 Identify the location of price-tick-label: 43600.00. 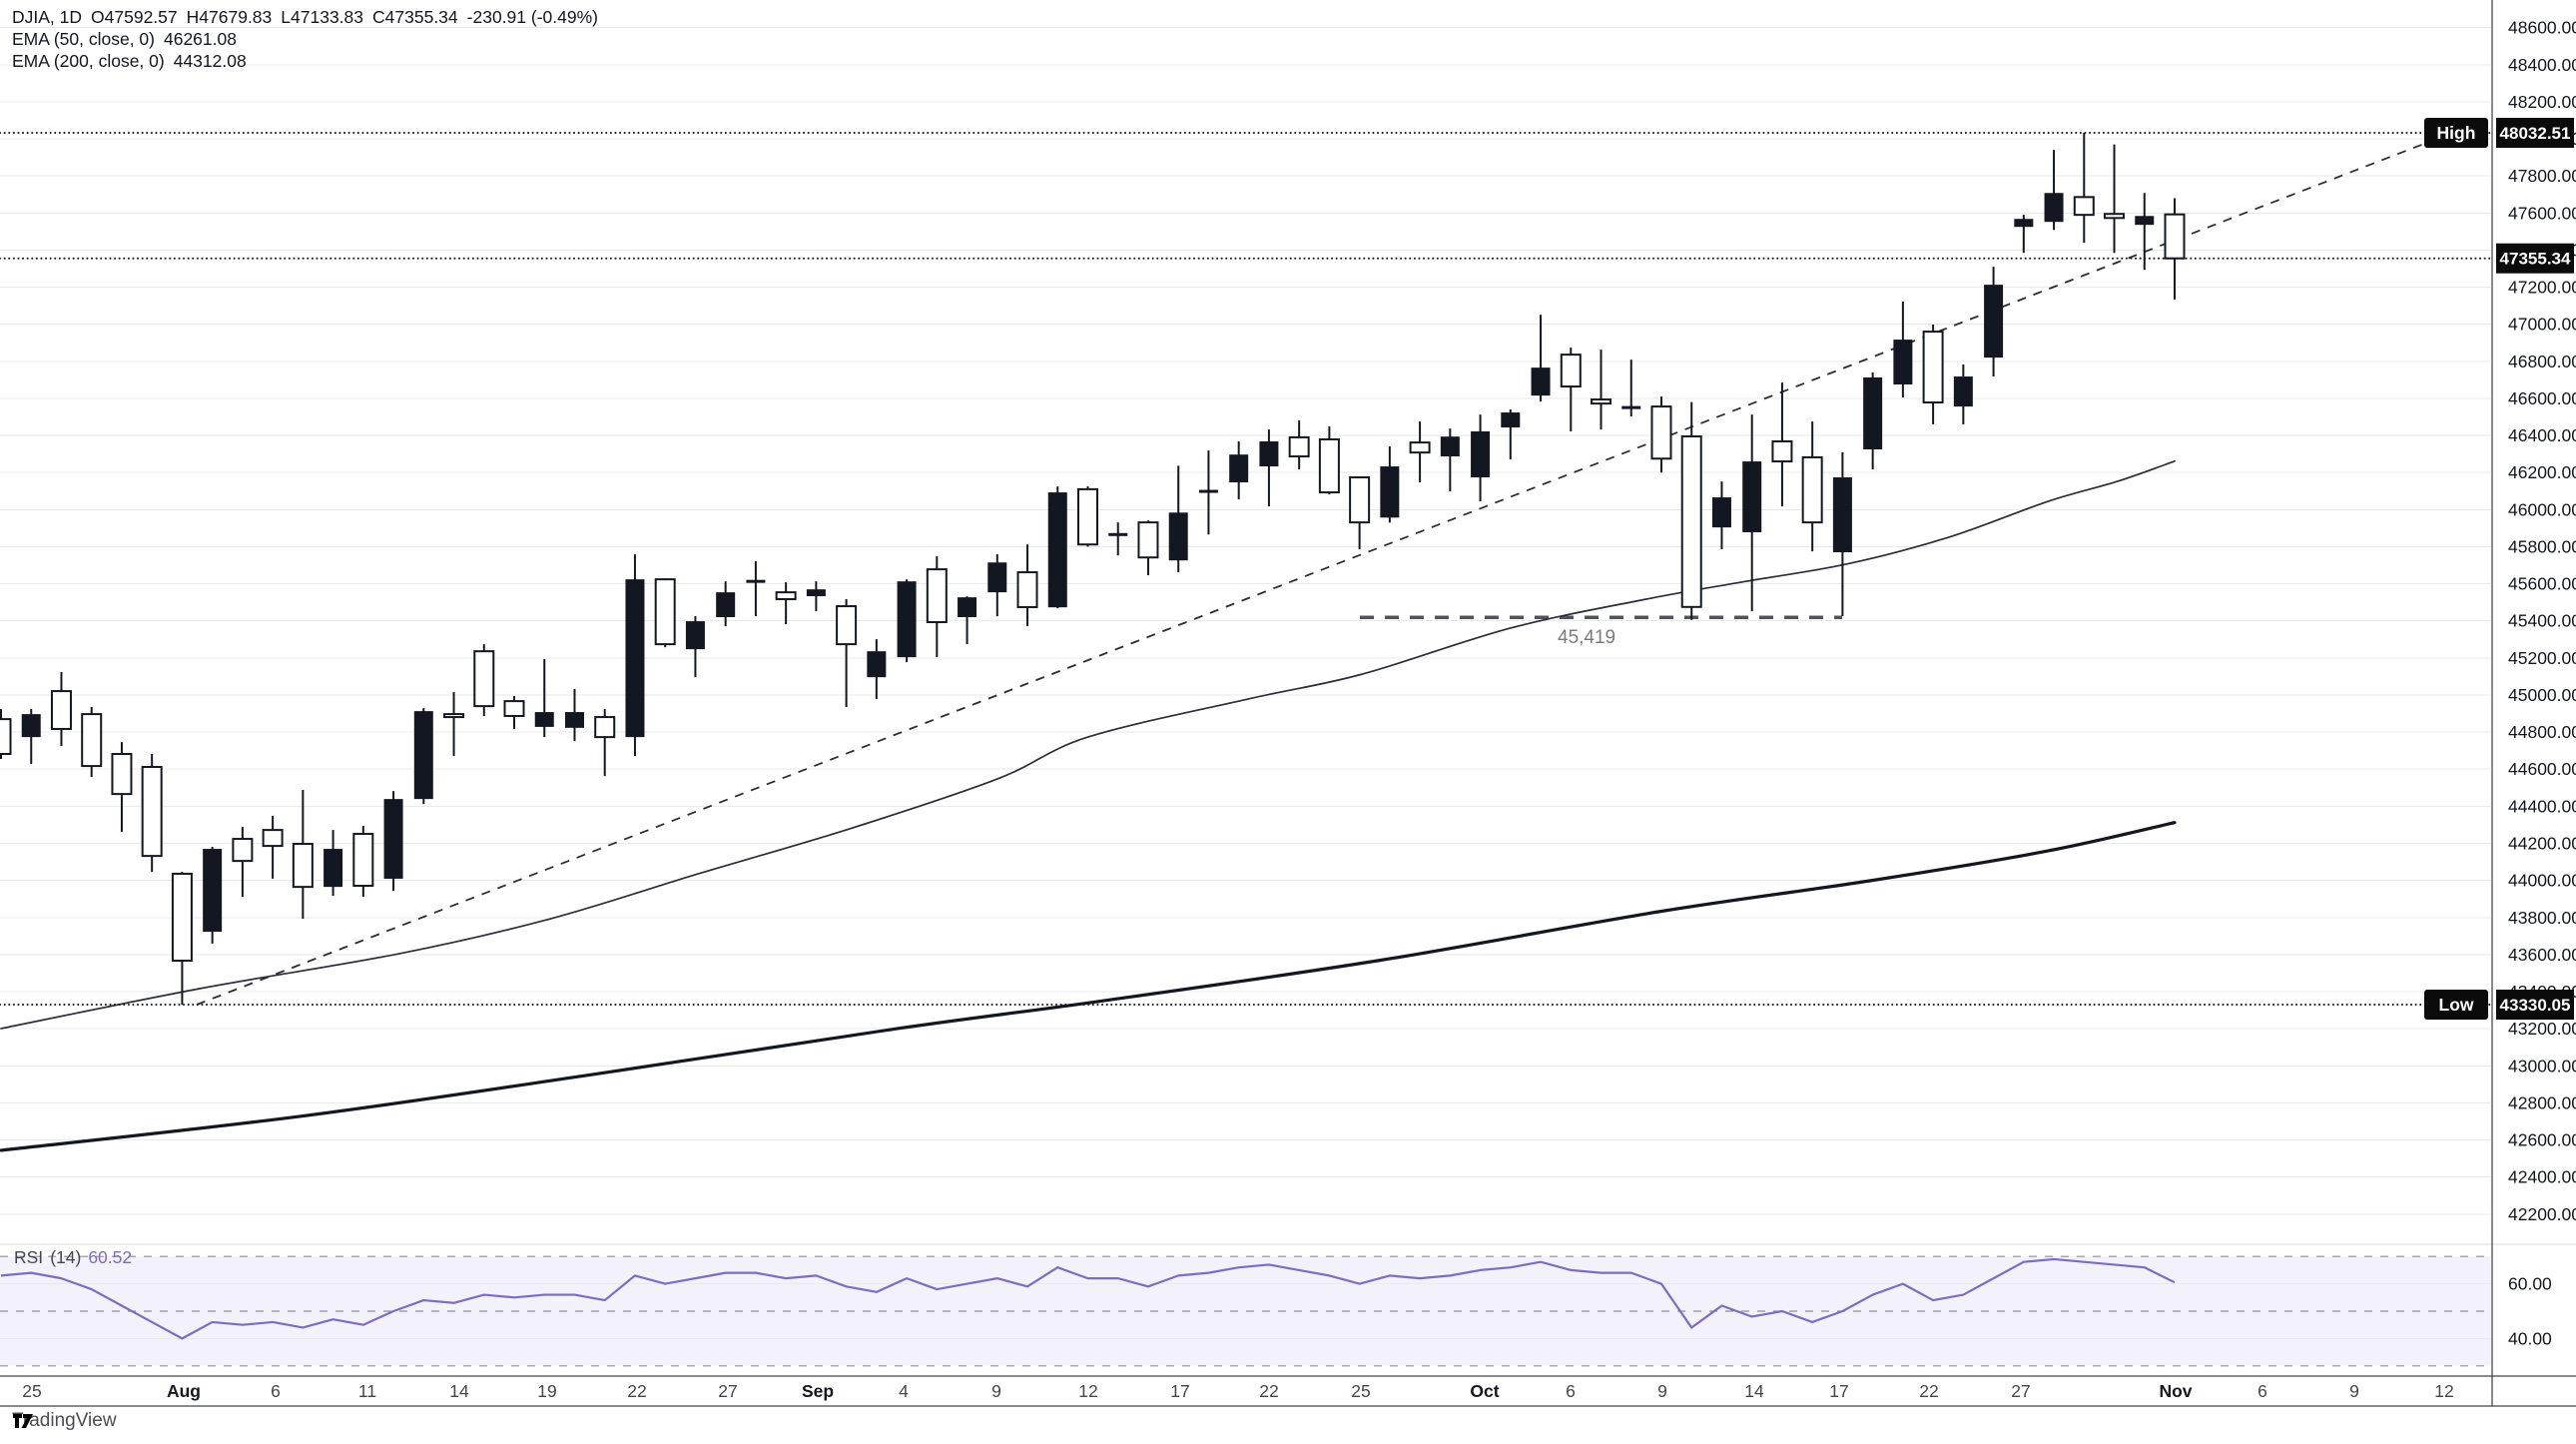
(2542, 955).